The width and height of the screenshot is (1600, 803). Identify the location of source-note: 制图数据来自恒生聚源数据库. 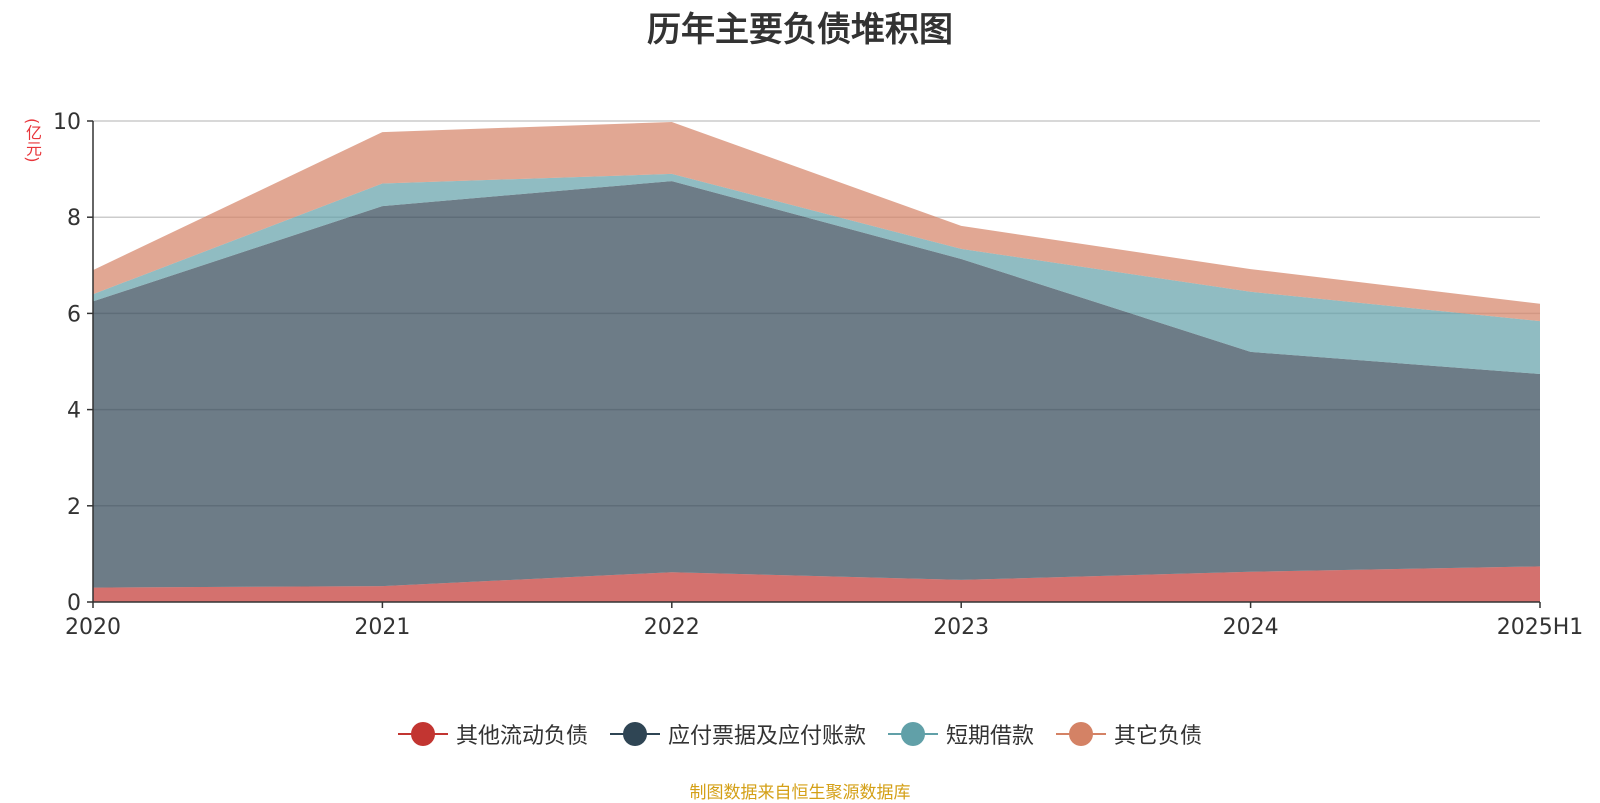
(800, 793).